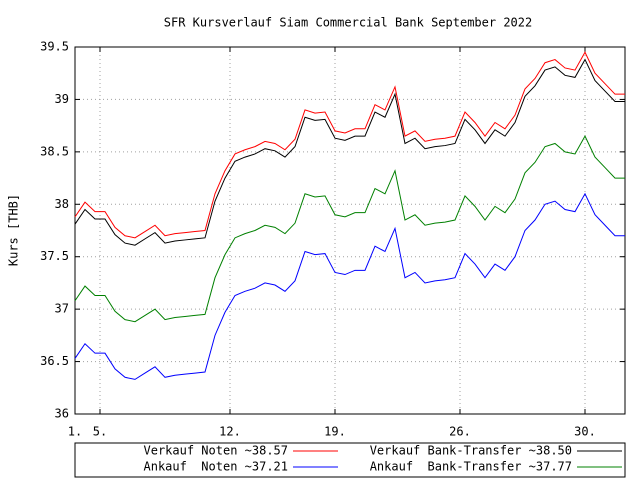  Describe the element at coordinates (62, 309) in the screenshot. I see `y-tick-label: 37` at that location.